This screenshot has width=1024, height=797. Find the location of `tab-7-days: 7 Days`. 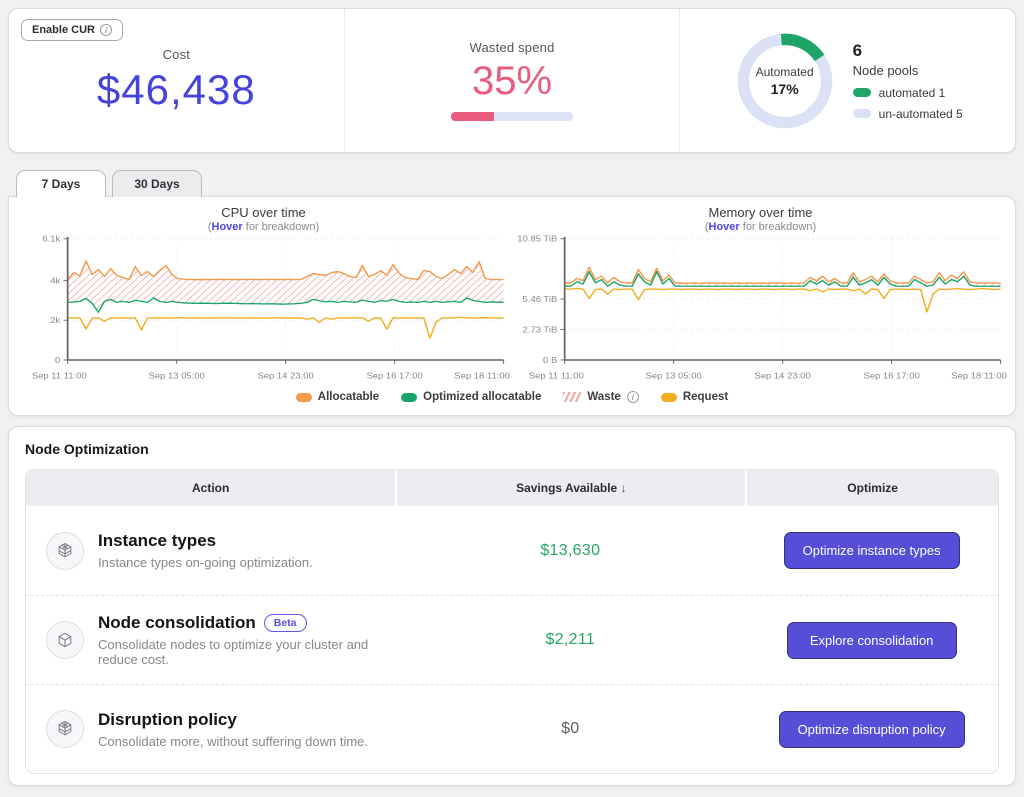

tab-7-days: 7 Days is located at coordinates (61, 183).